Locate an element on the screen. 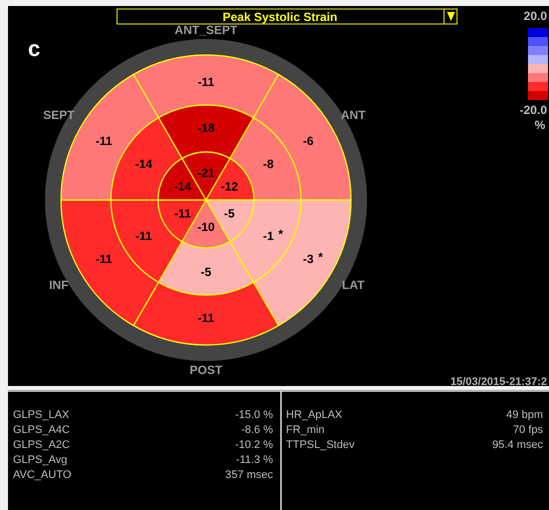 The height and width of the screenshot is (510, 549). data-label: -12 is located at coordinates (229, 187).